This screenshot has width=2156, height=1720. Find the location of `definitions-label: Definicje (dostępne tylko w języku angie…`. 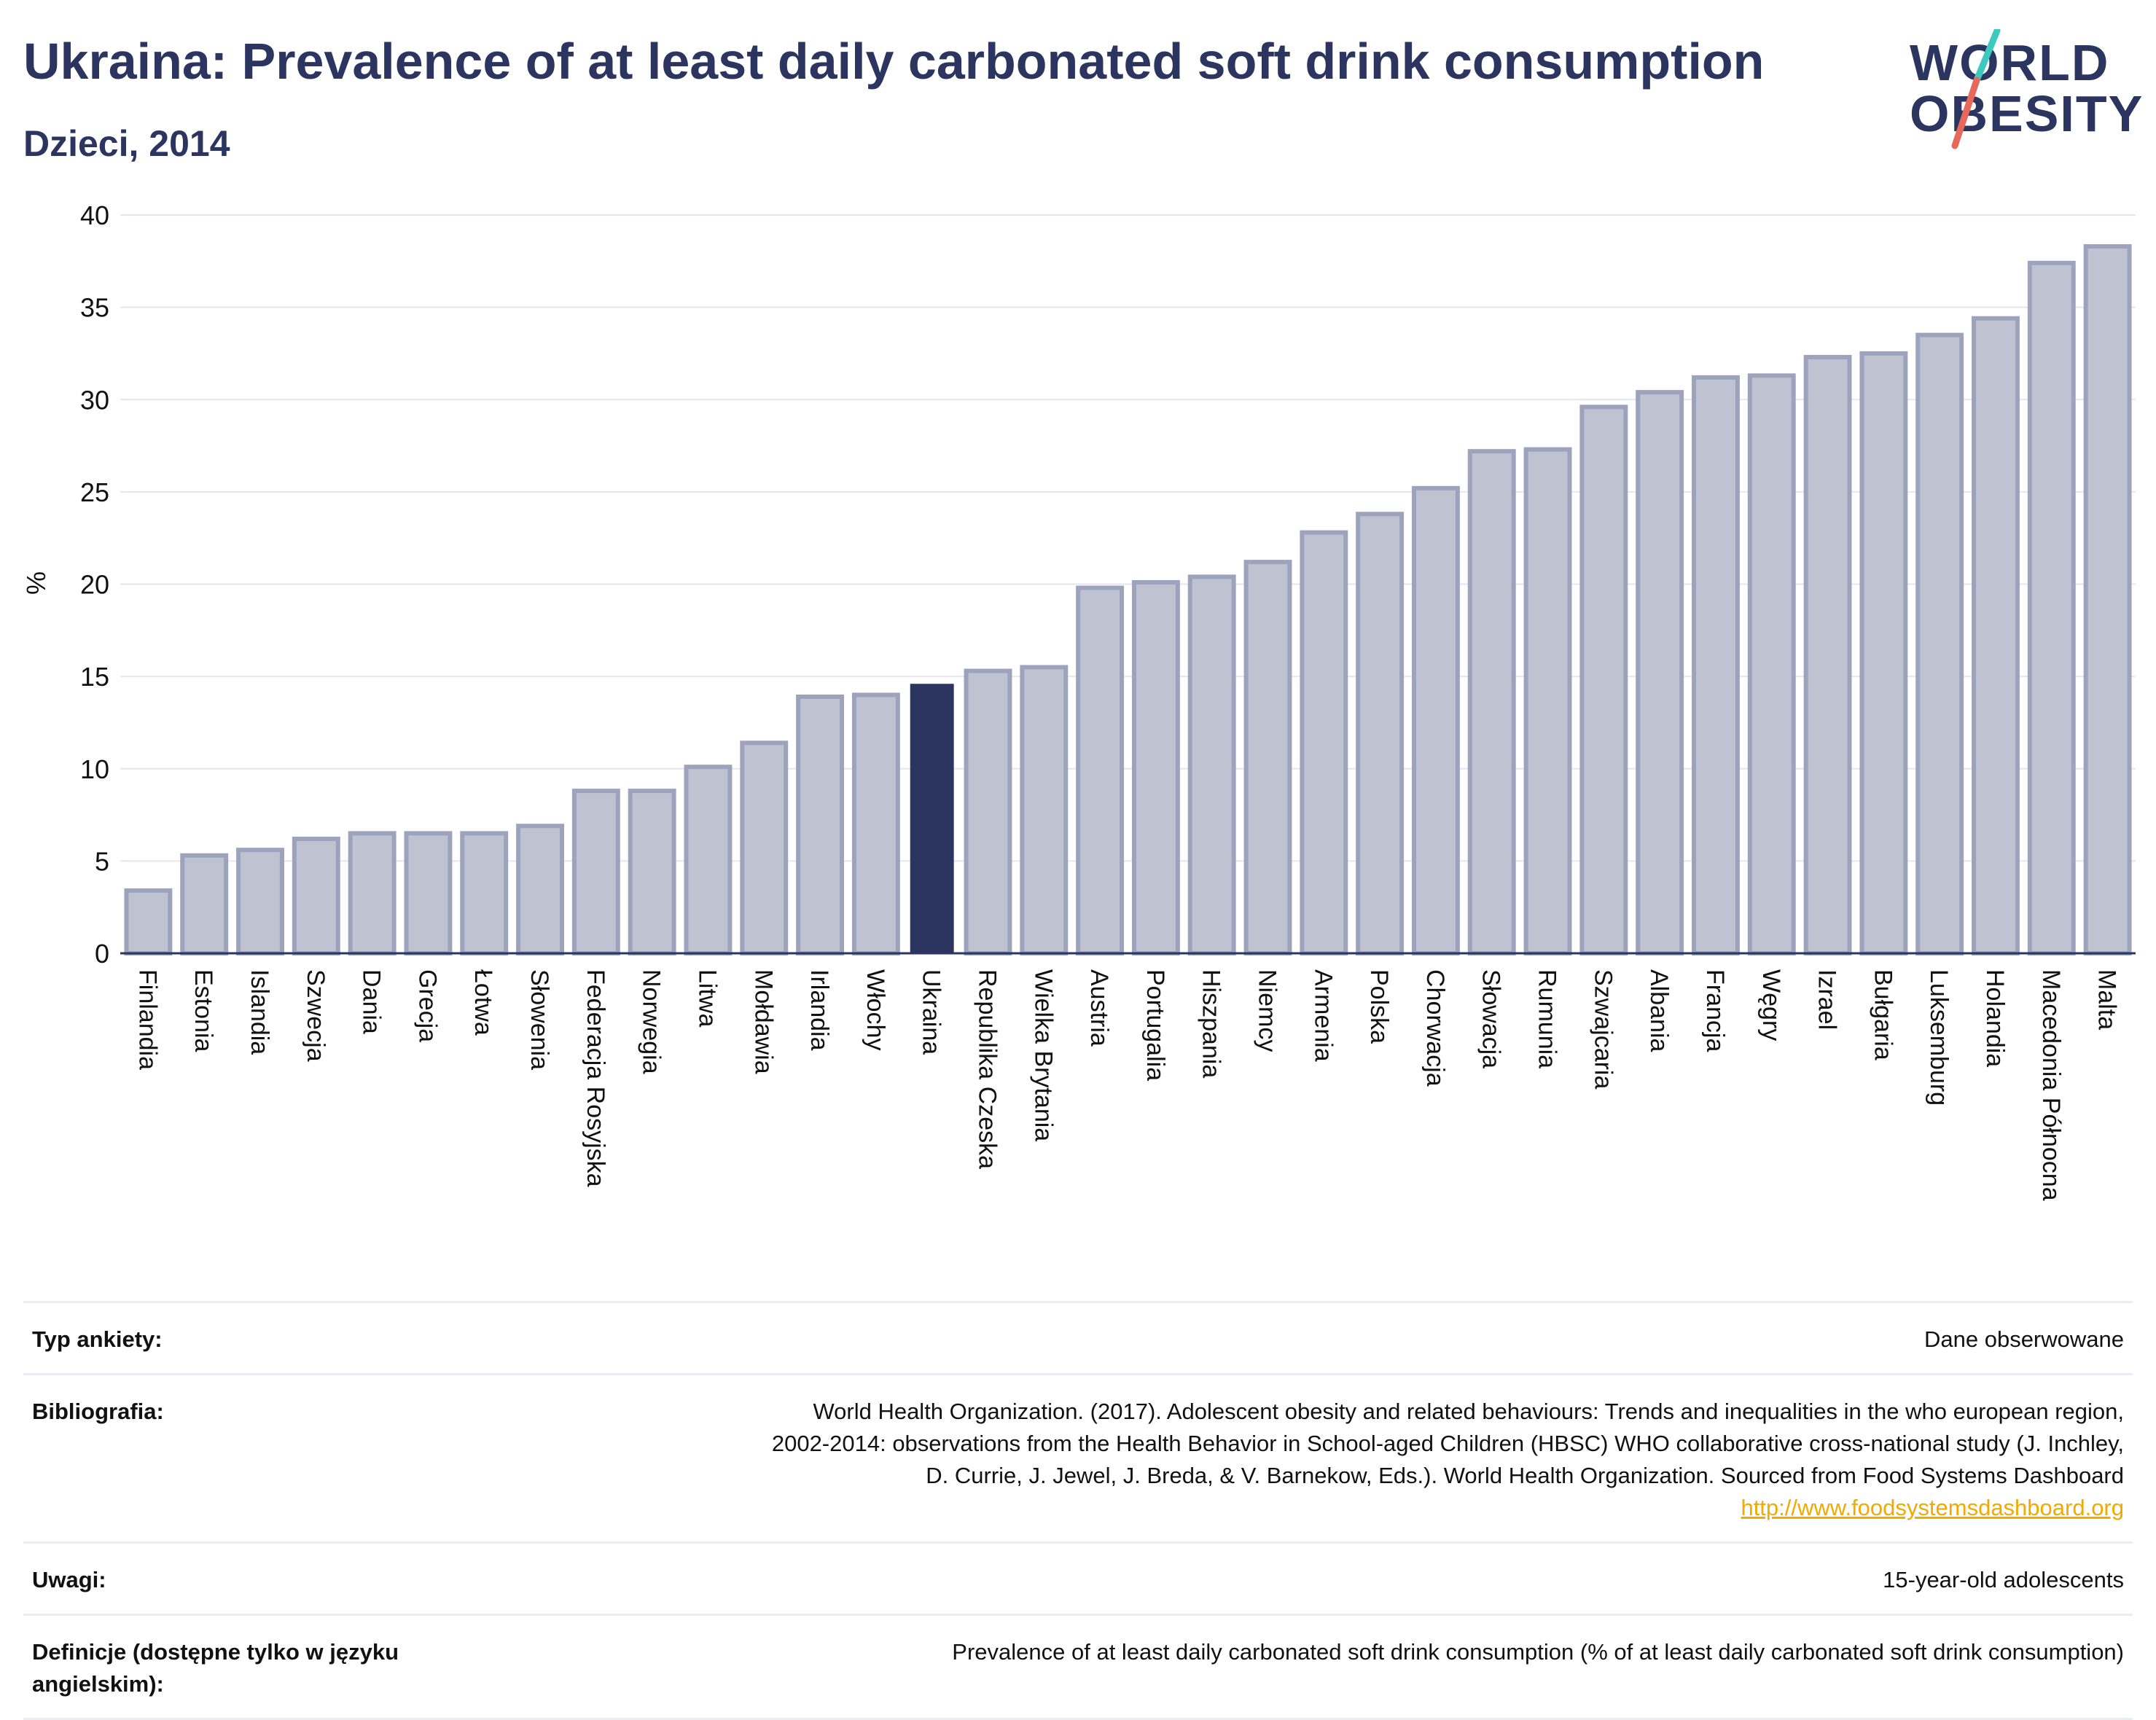

definitions-label: Definicje (dostępne tylko w języku angie… is located at coordinates (216, 1668).